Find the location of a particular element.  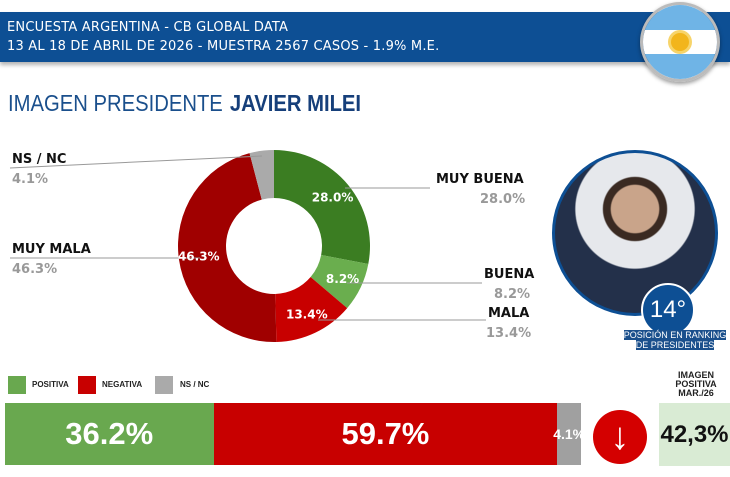

value-muy-mala: 46.3% is located at coordinates (35, 269).